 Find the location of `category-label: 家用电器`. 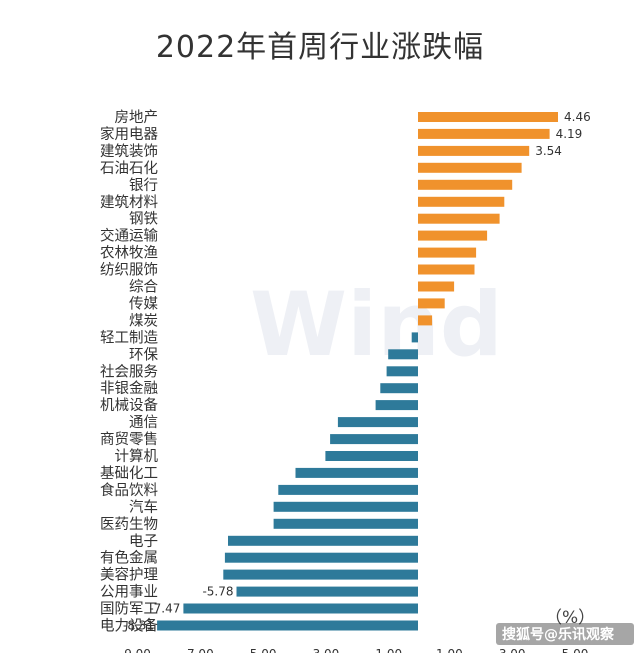

category-label: 家用电器 is located at coordinates (129, 134).